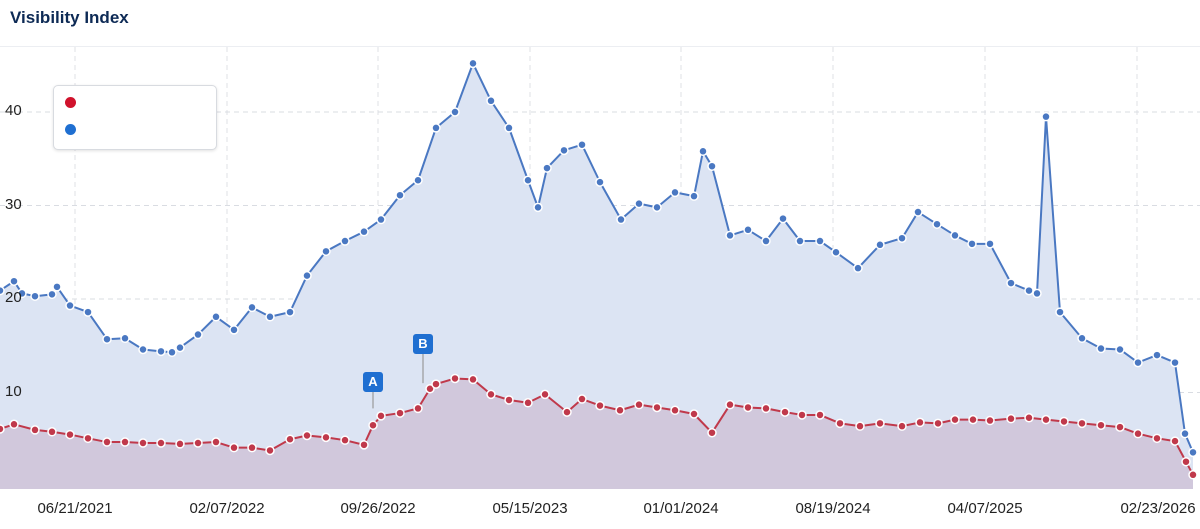 Image resolution: width=1200 pixels, height=529 pixels. What do you see at coordinates (70, 102) in the screenshot?
I see `legend-dot-red-icon` at bounding box center [70, 102].